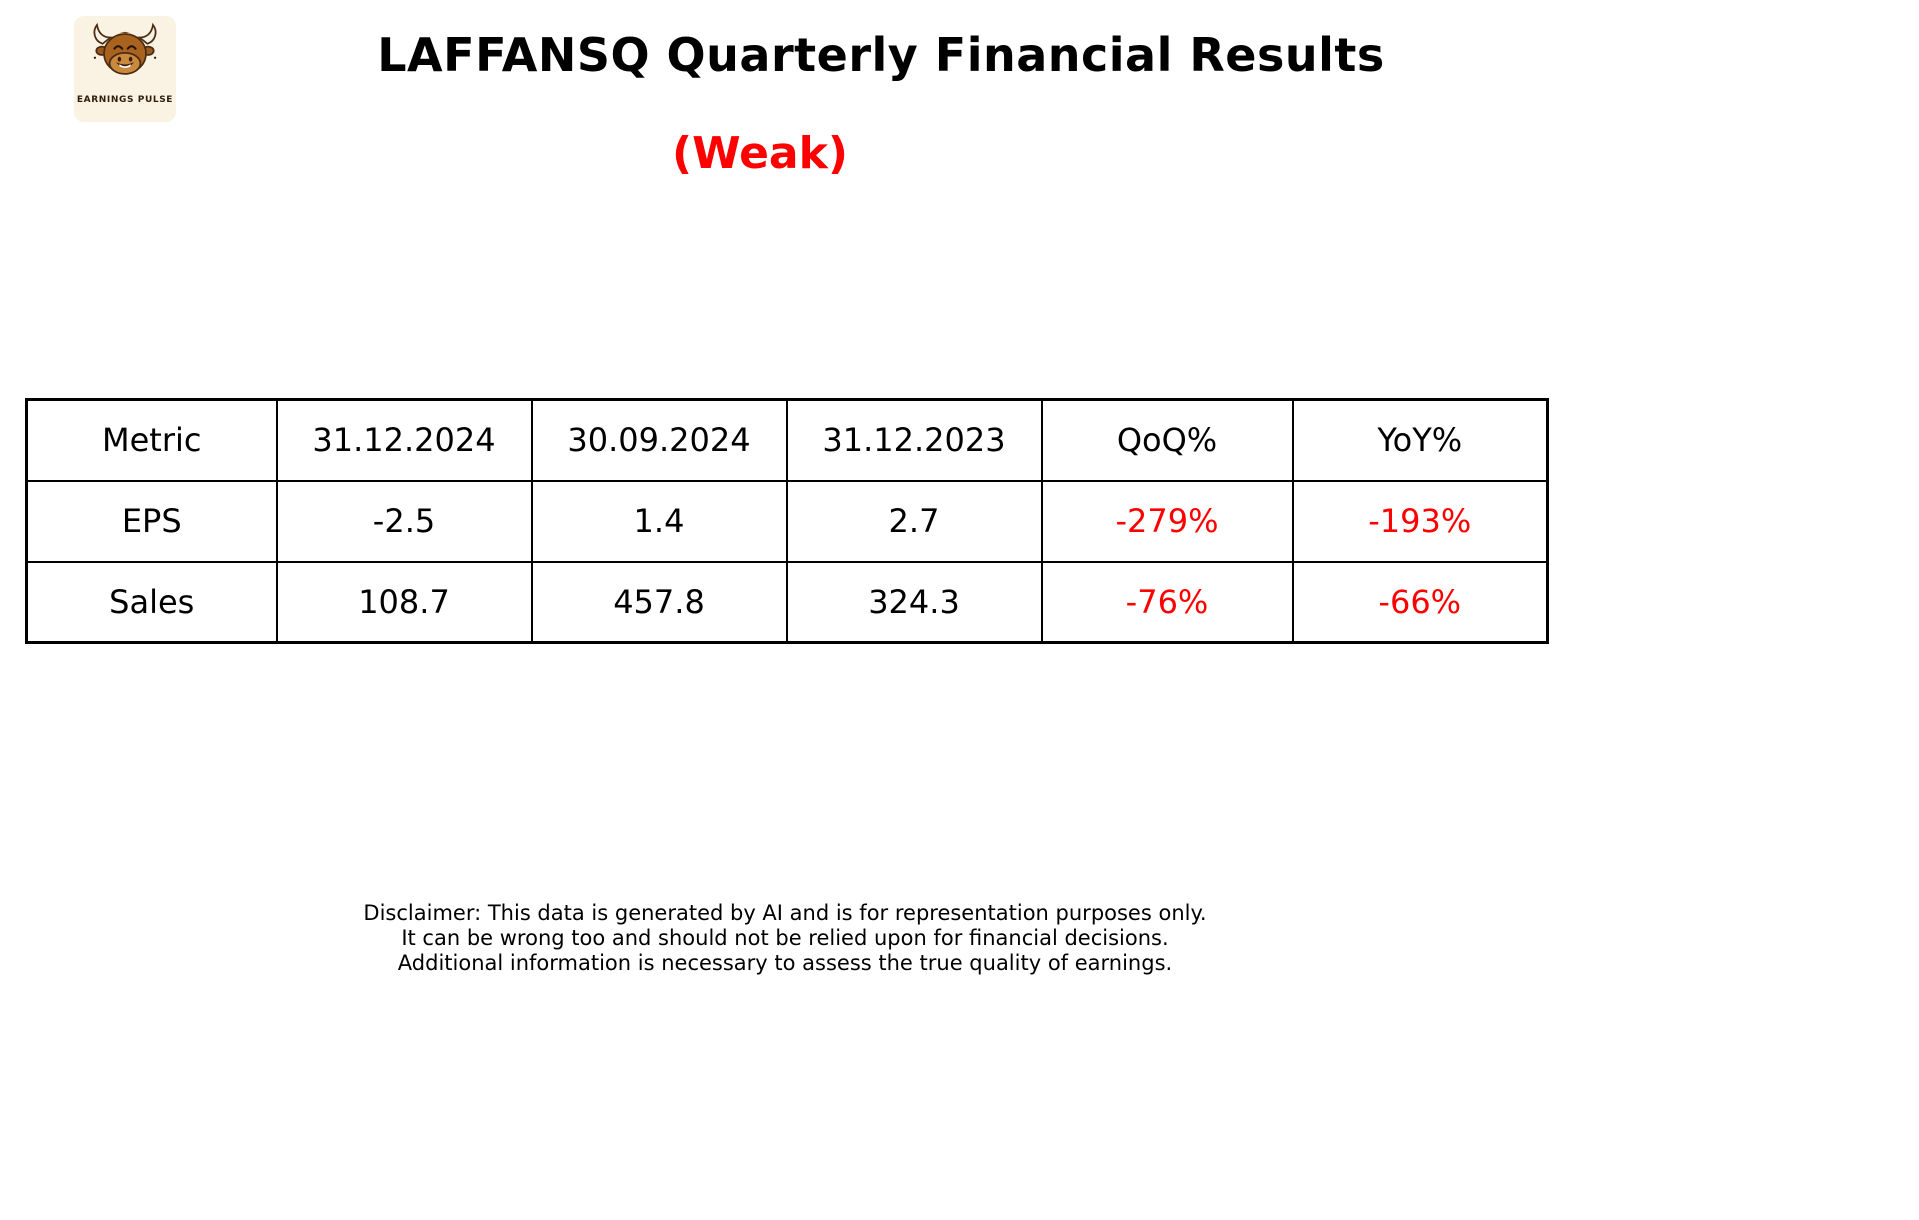  I want to click on eps-qoq: -279%, so click(1167, 521).